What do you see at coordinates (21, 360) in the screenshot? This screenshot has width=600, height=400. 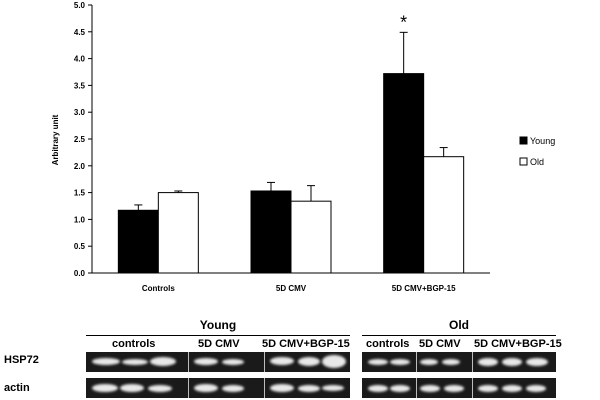 I see `blot-row-label-hsp72: HSP72` at bounding box center [21, 360].